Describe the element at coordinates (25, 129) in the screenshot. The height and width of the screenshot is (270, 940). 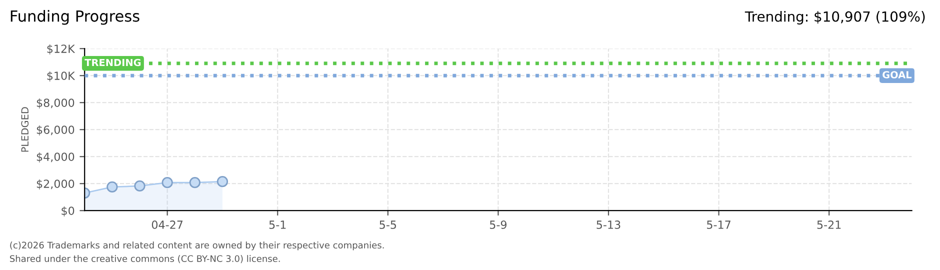
I see `y-axis-title: PLEDGED` at that location.